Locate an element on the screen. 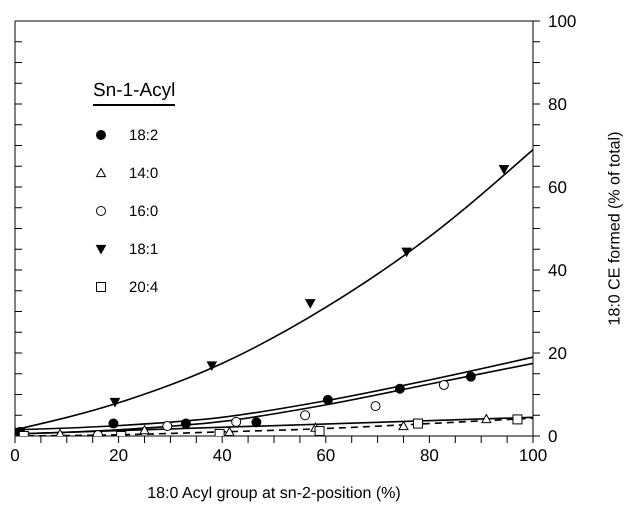 The image size is (626, 510). y-axis-title: 18:0 CE formed (% of total) is located at coordinates (615, 229).